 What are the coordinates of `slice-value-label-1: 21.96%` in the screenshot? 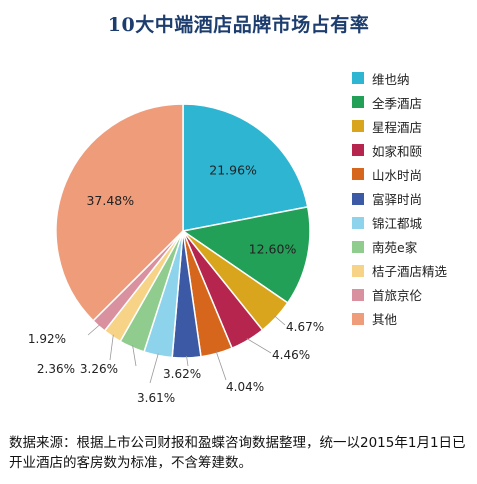 It's located at (233, 169).